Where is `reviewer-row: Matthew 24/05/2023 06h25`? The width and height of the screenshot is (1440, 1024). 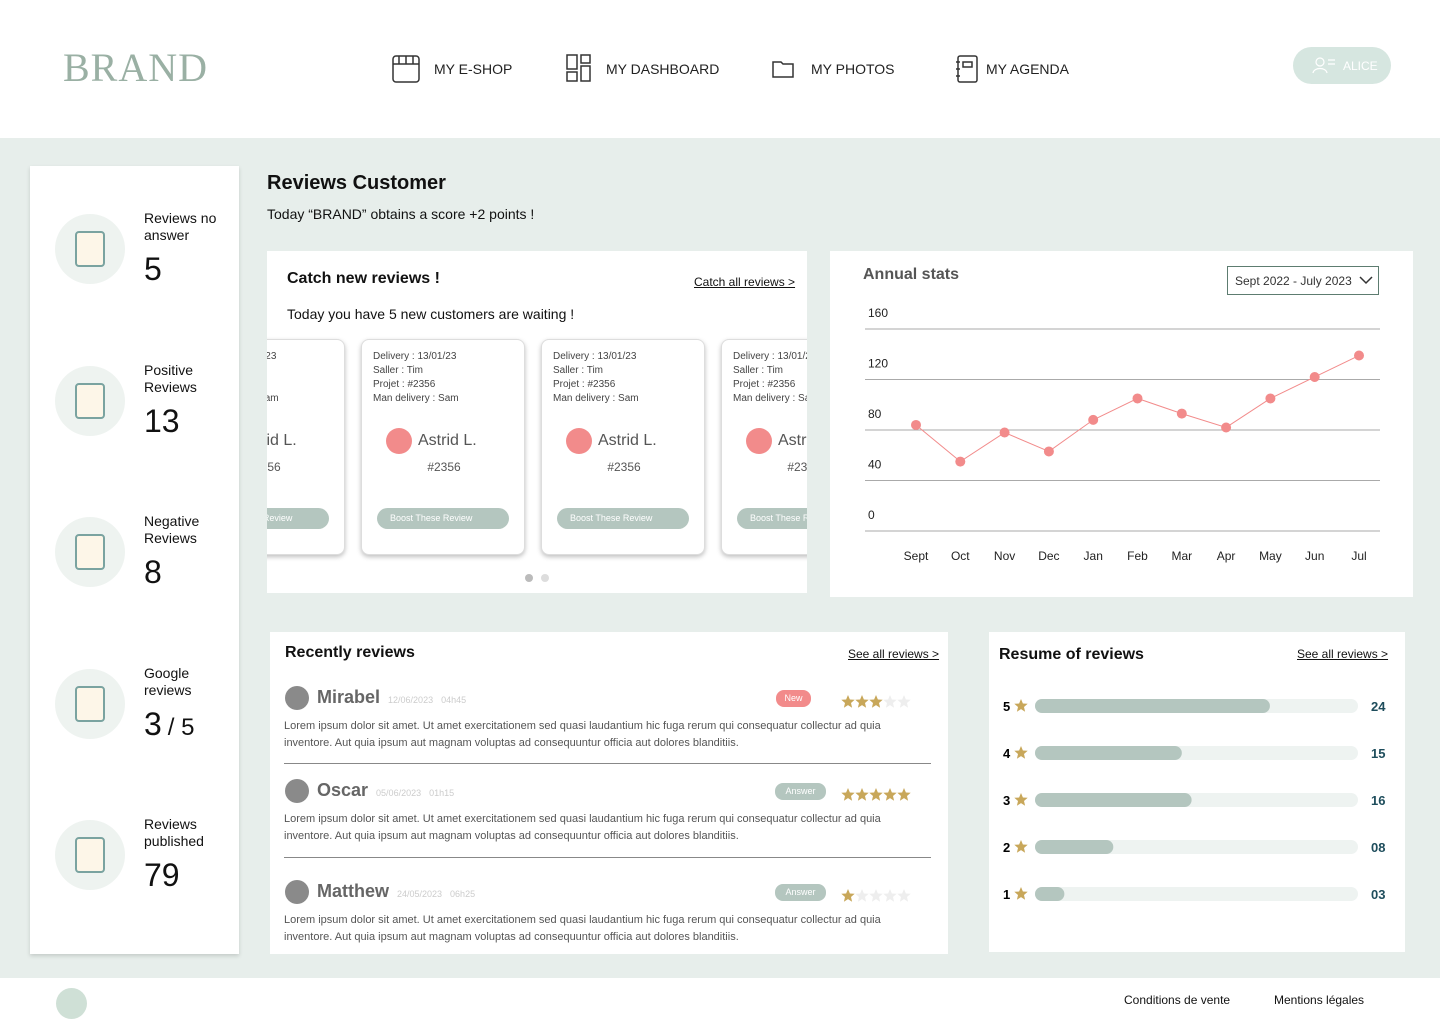 reviewer-row: Matthew 24/05/2023 06h25 is located at coordinates (396, 891).